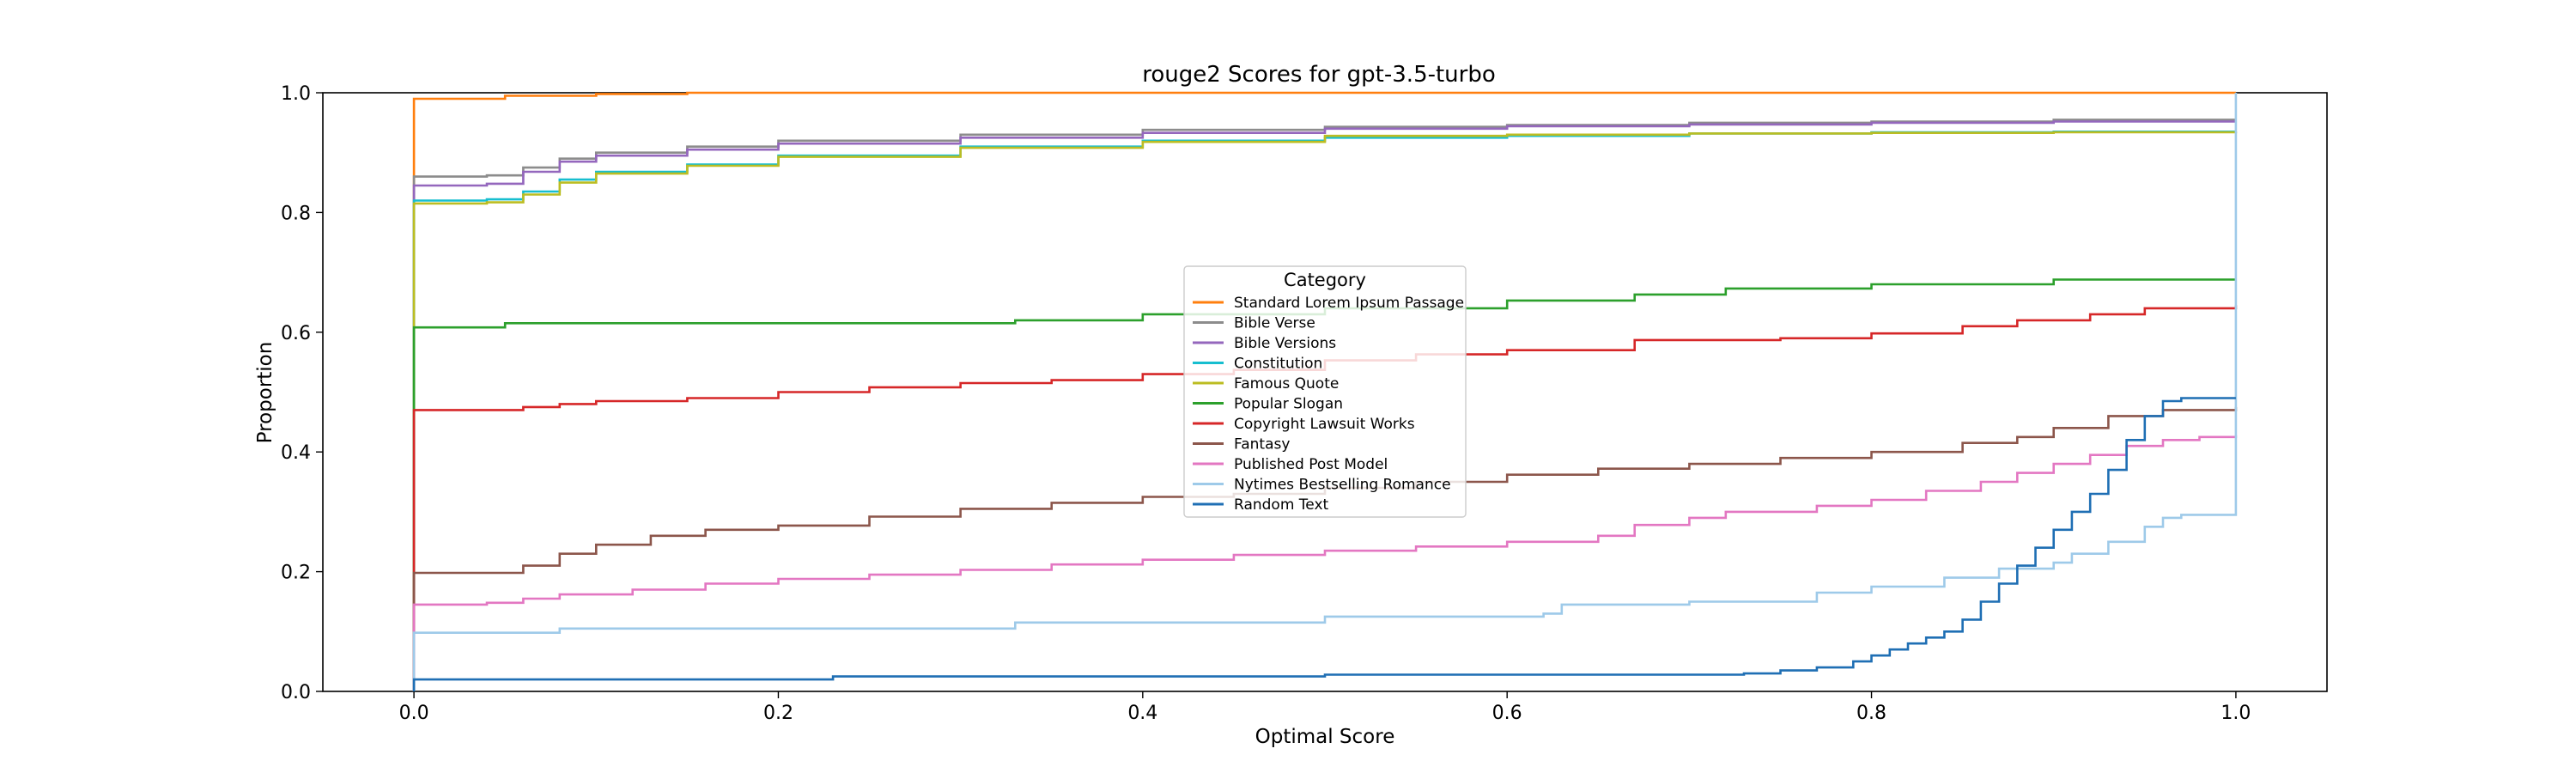 This screenshot has height=773, width=2576. What do you see at coordinates (296, 453) in the screenshot?
I see `y-tick-label: 0.4` at bounding box center [296, 453].